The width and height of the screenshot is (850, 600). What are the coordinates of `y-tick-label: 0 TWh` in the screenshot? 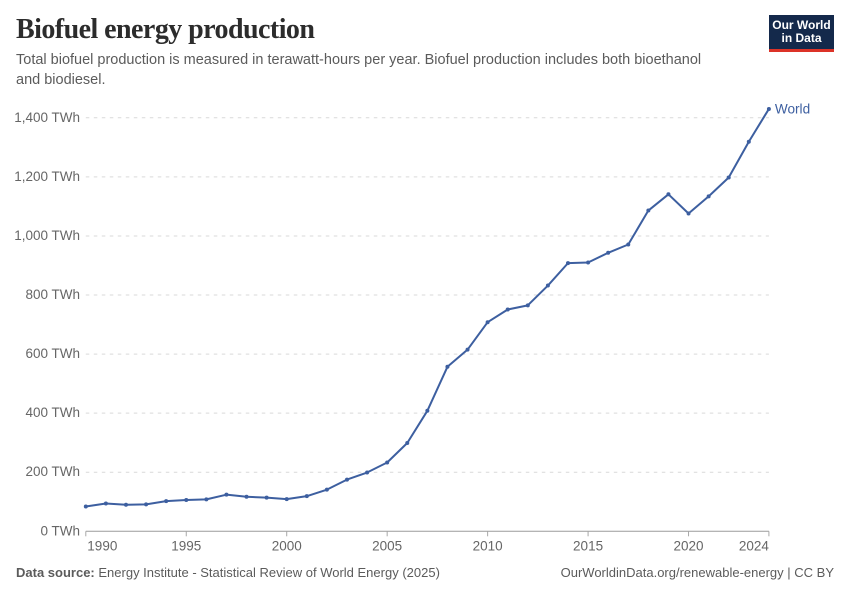 It's located at (60, 530).